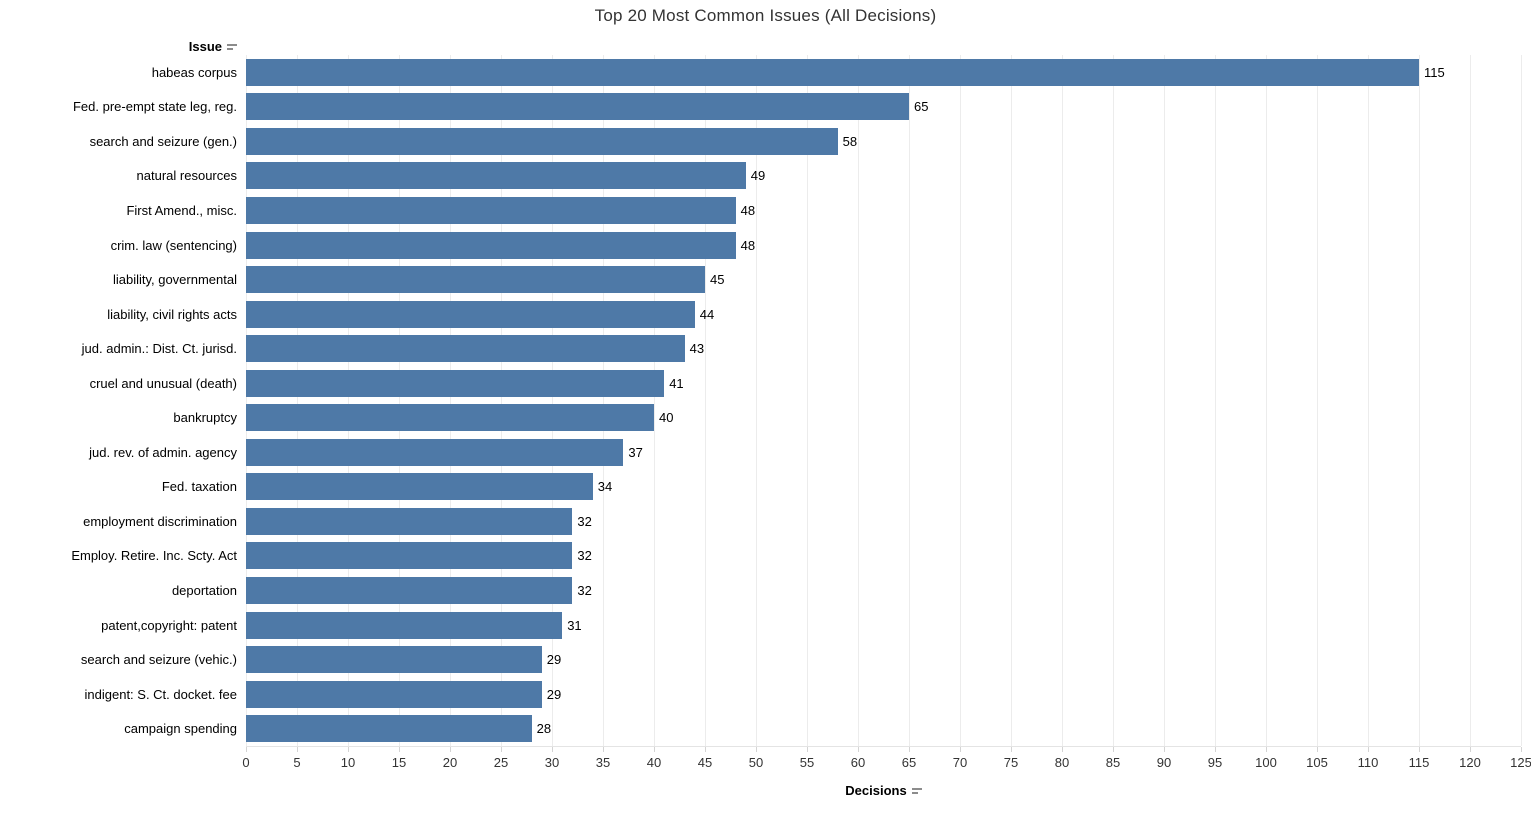 This screenshot has width=1531, height=817. I want to click on bar-track: 29, so click(883, 659).